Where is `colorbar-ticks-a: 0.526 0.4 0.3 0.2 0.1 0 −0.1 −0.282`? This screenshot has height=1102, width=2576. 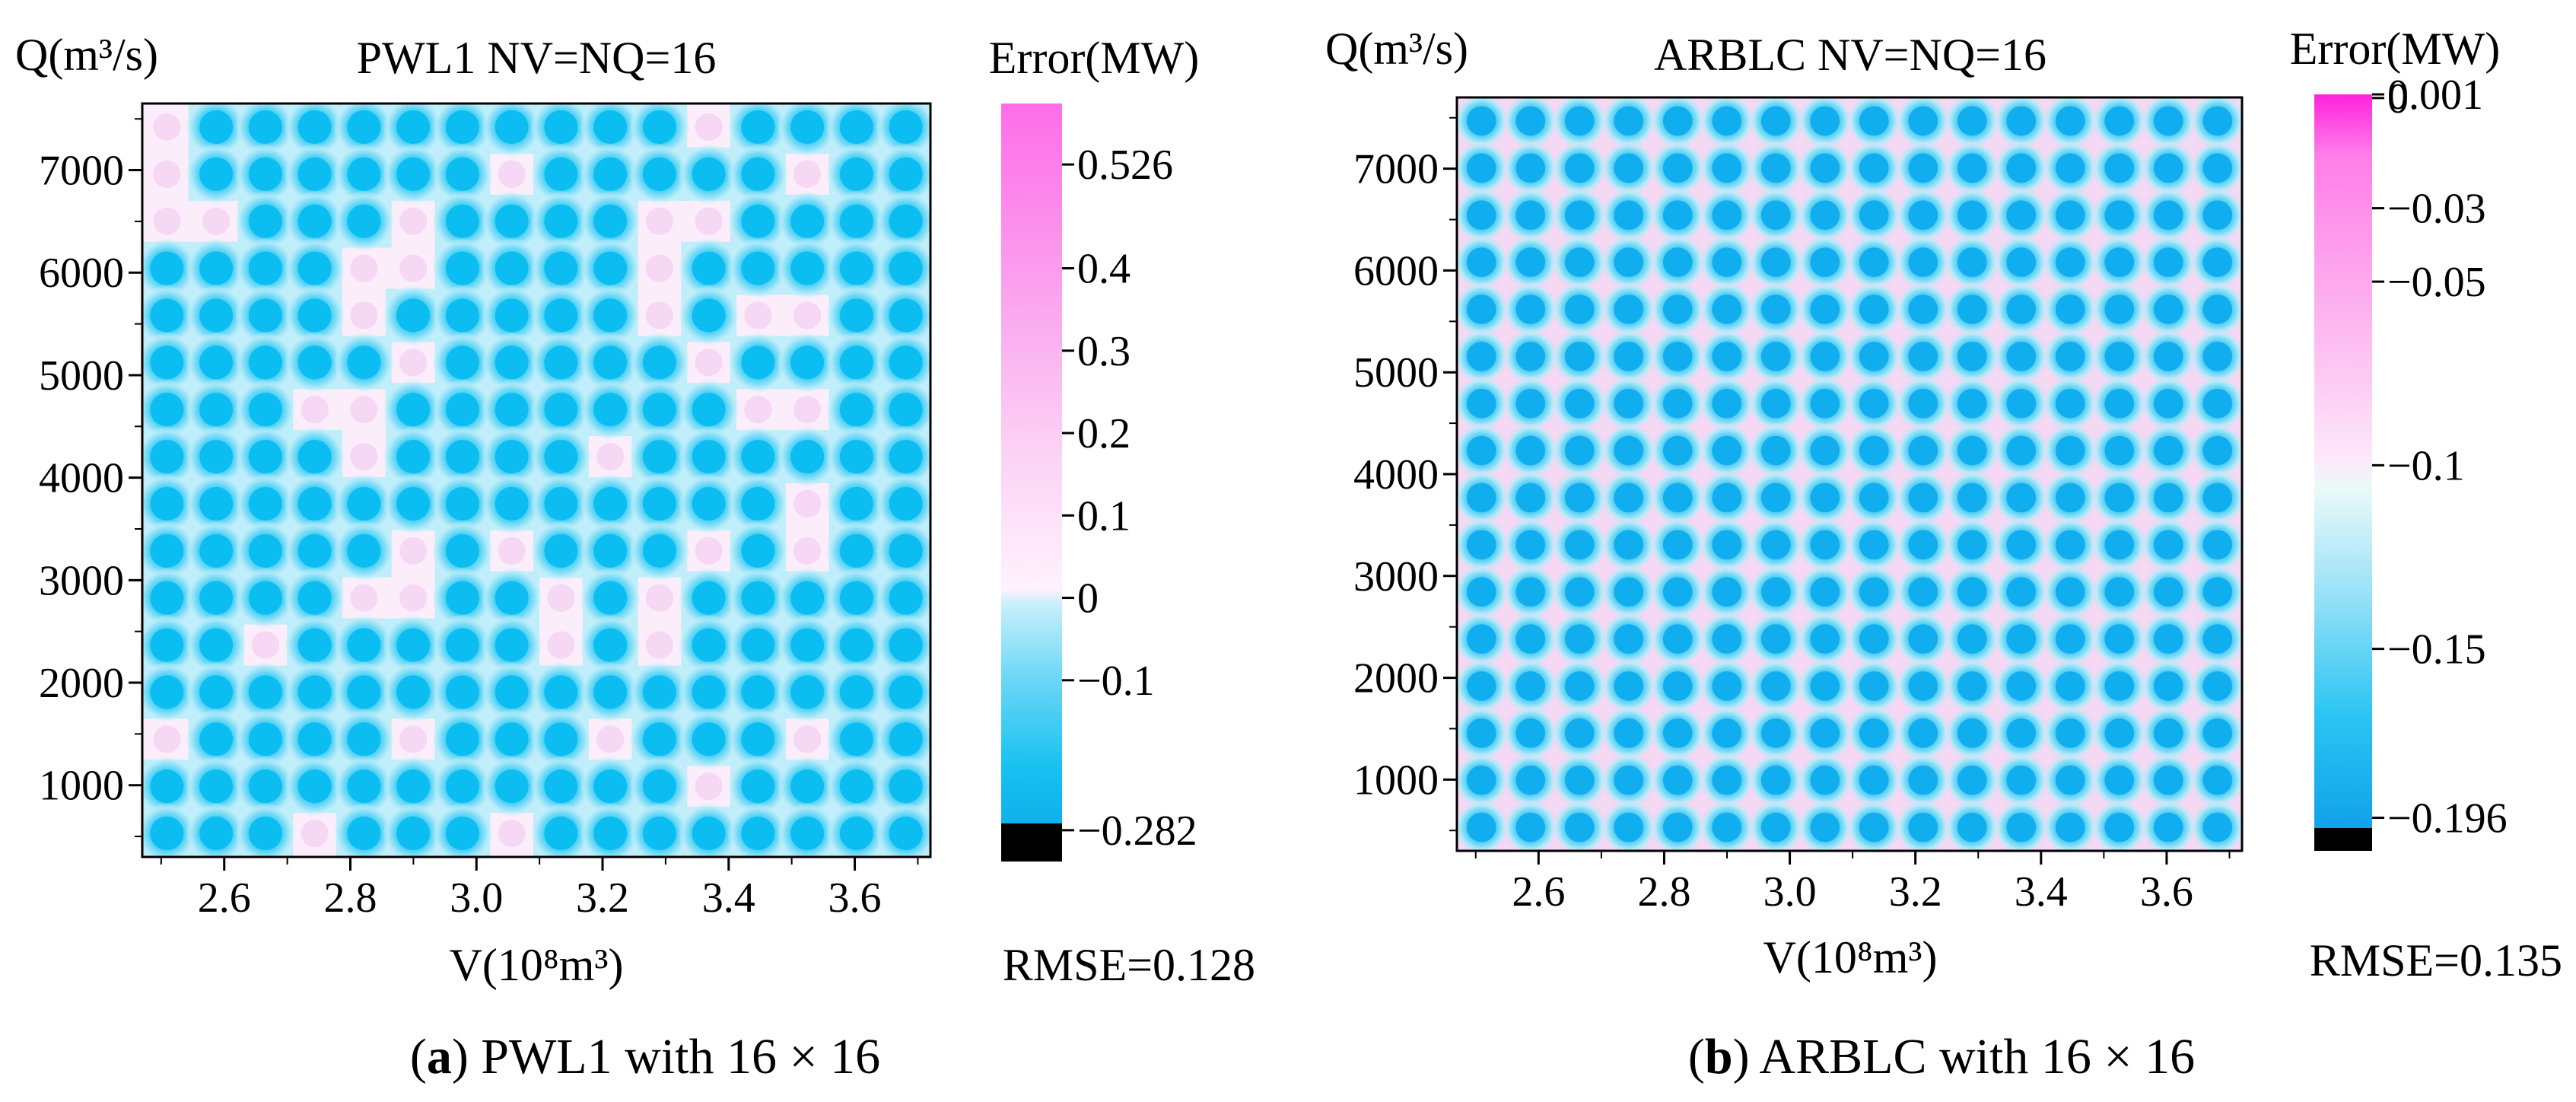
colorbar-ticks-a: 0.526 0.4 0.3 0.2 0.1 0 −0.1 −0.282 is located at coordinates (1129, 498).